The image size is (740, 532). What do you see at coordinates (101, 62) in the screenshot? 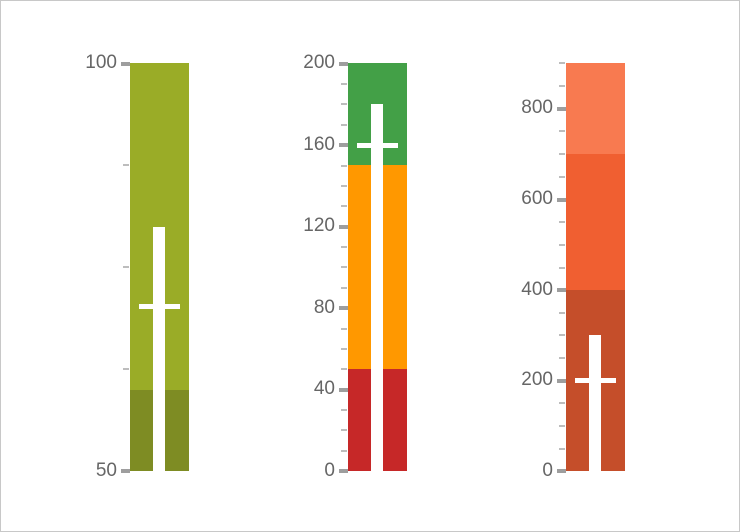
I see `tick-label-100: 100` at bounding box center [101, 62].